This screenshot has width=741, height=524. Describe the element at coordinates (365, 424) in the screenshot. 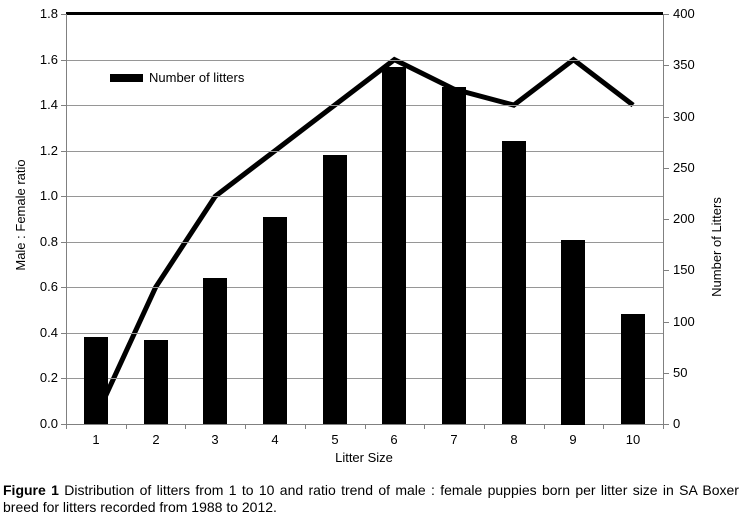

I see `x-axis-line` at that location.